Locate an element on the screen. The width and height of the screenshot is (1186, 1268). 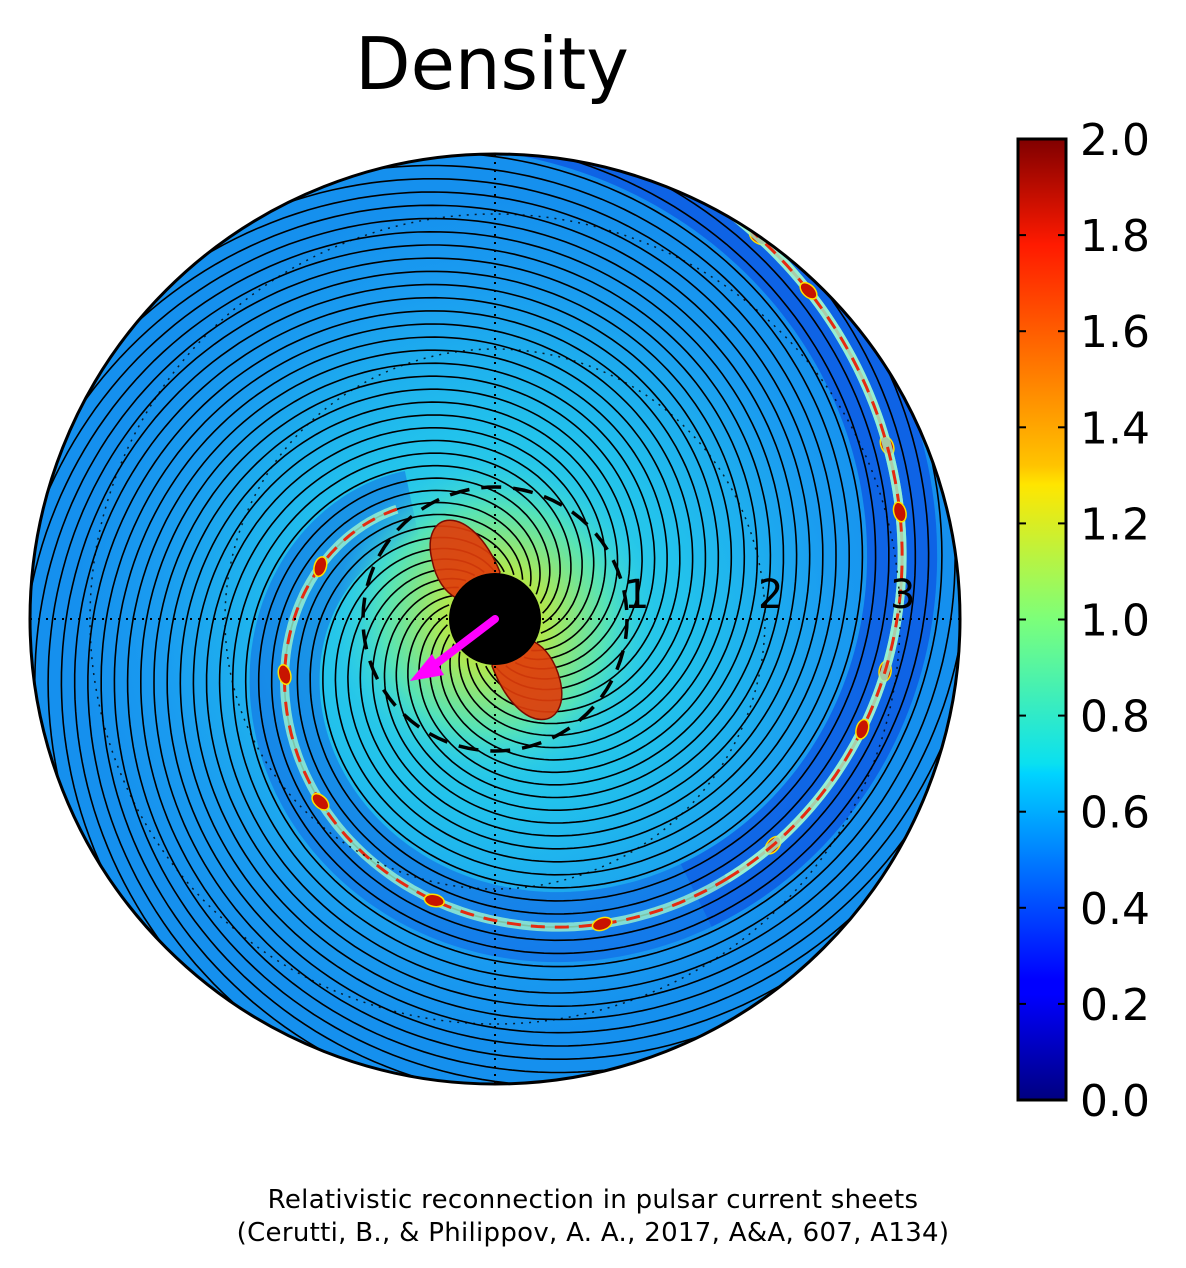
colorbar-tick-label: 1.2 is located at coordinates (1115, 524).